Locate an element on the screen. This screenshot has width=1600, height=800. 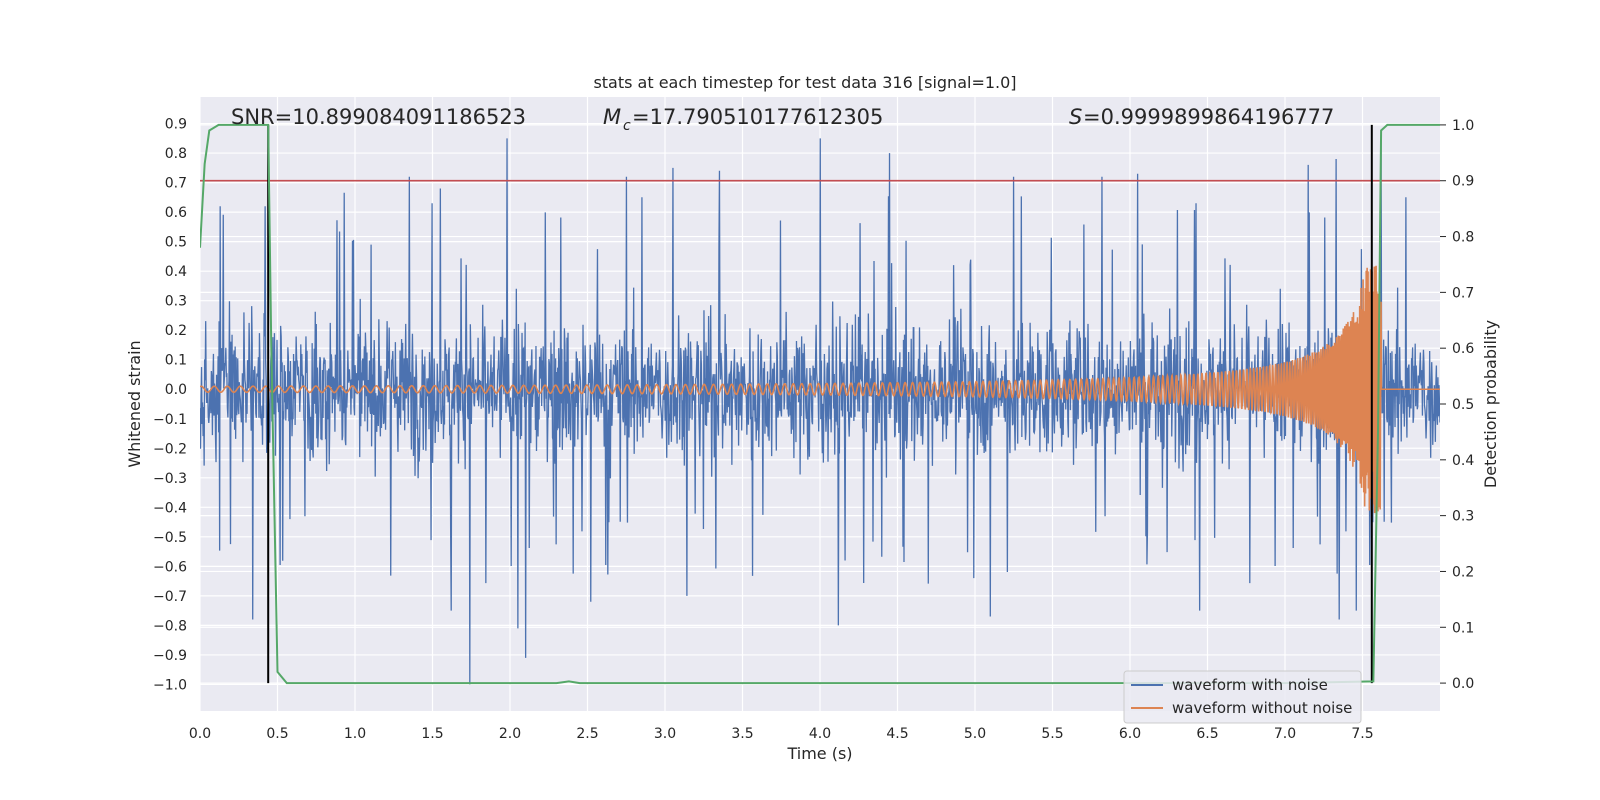
y2-tick-label: 0.5 is located at coordinates (1463, 405).